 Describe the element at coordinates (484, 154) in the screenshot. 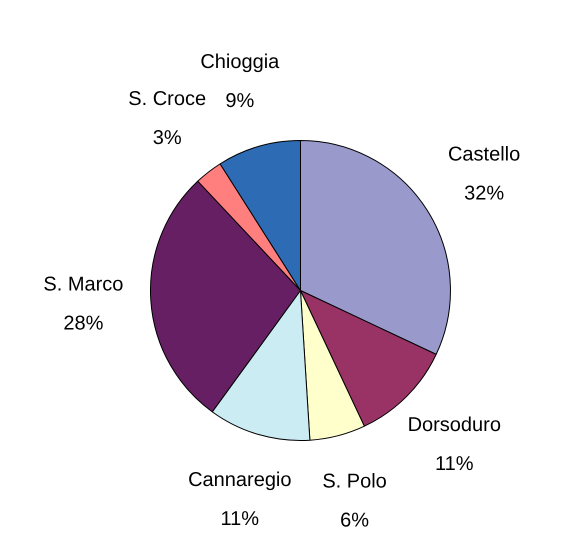

I see `slice-label: Castello` at that location.